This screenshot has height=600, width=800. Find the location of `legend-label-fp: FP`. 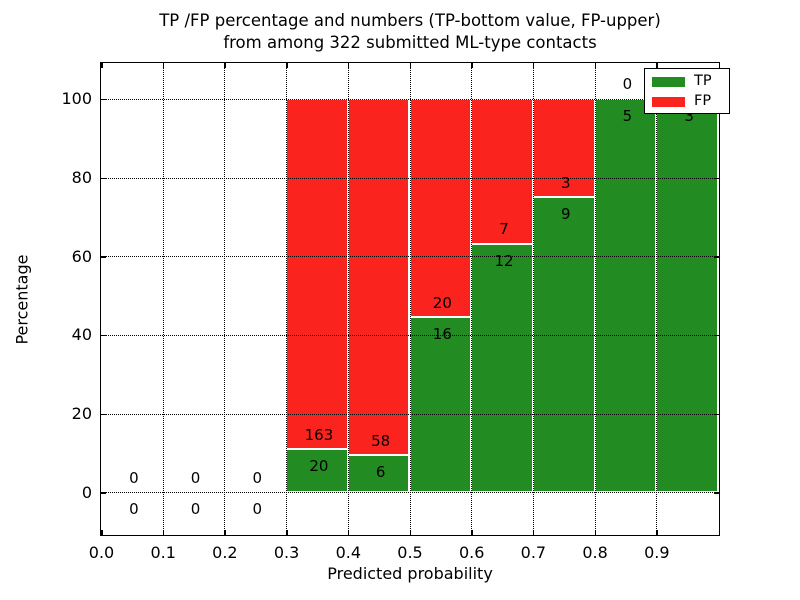

legend-label-fp: FP is located at coordinates (703, 101).